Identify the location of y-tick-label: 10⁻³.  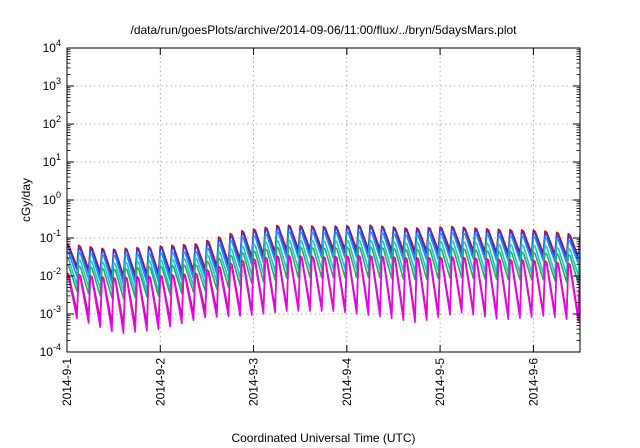
(50, 312).